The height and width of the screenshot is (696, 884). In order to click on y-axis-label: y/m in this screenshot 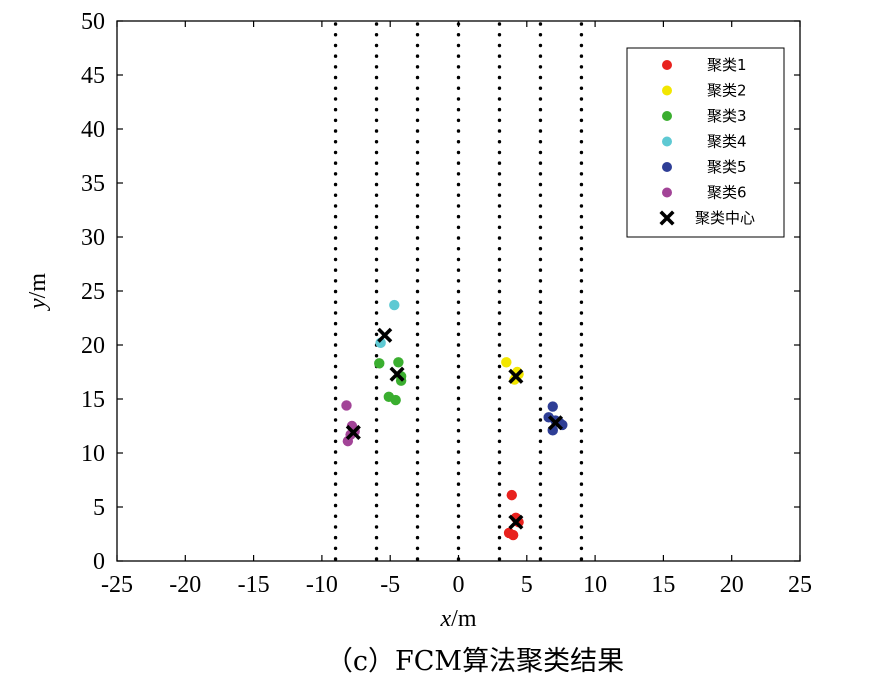, I will do `click(38, 292)`.